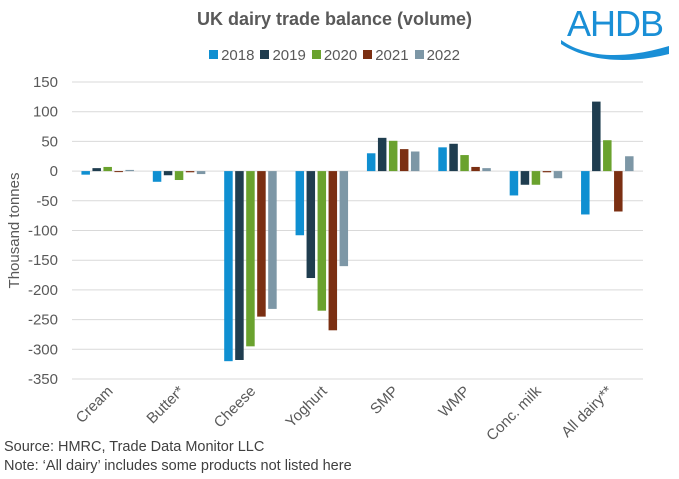  What do you see at coordinates (629, 164) in the screenshot?
I see `bar-2022-all-dairy-` at bounding box center [629, 164].